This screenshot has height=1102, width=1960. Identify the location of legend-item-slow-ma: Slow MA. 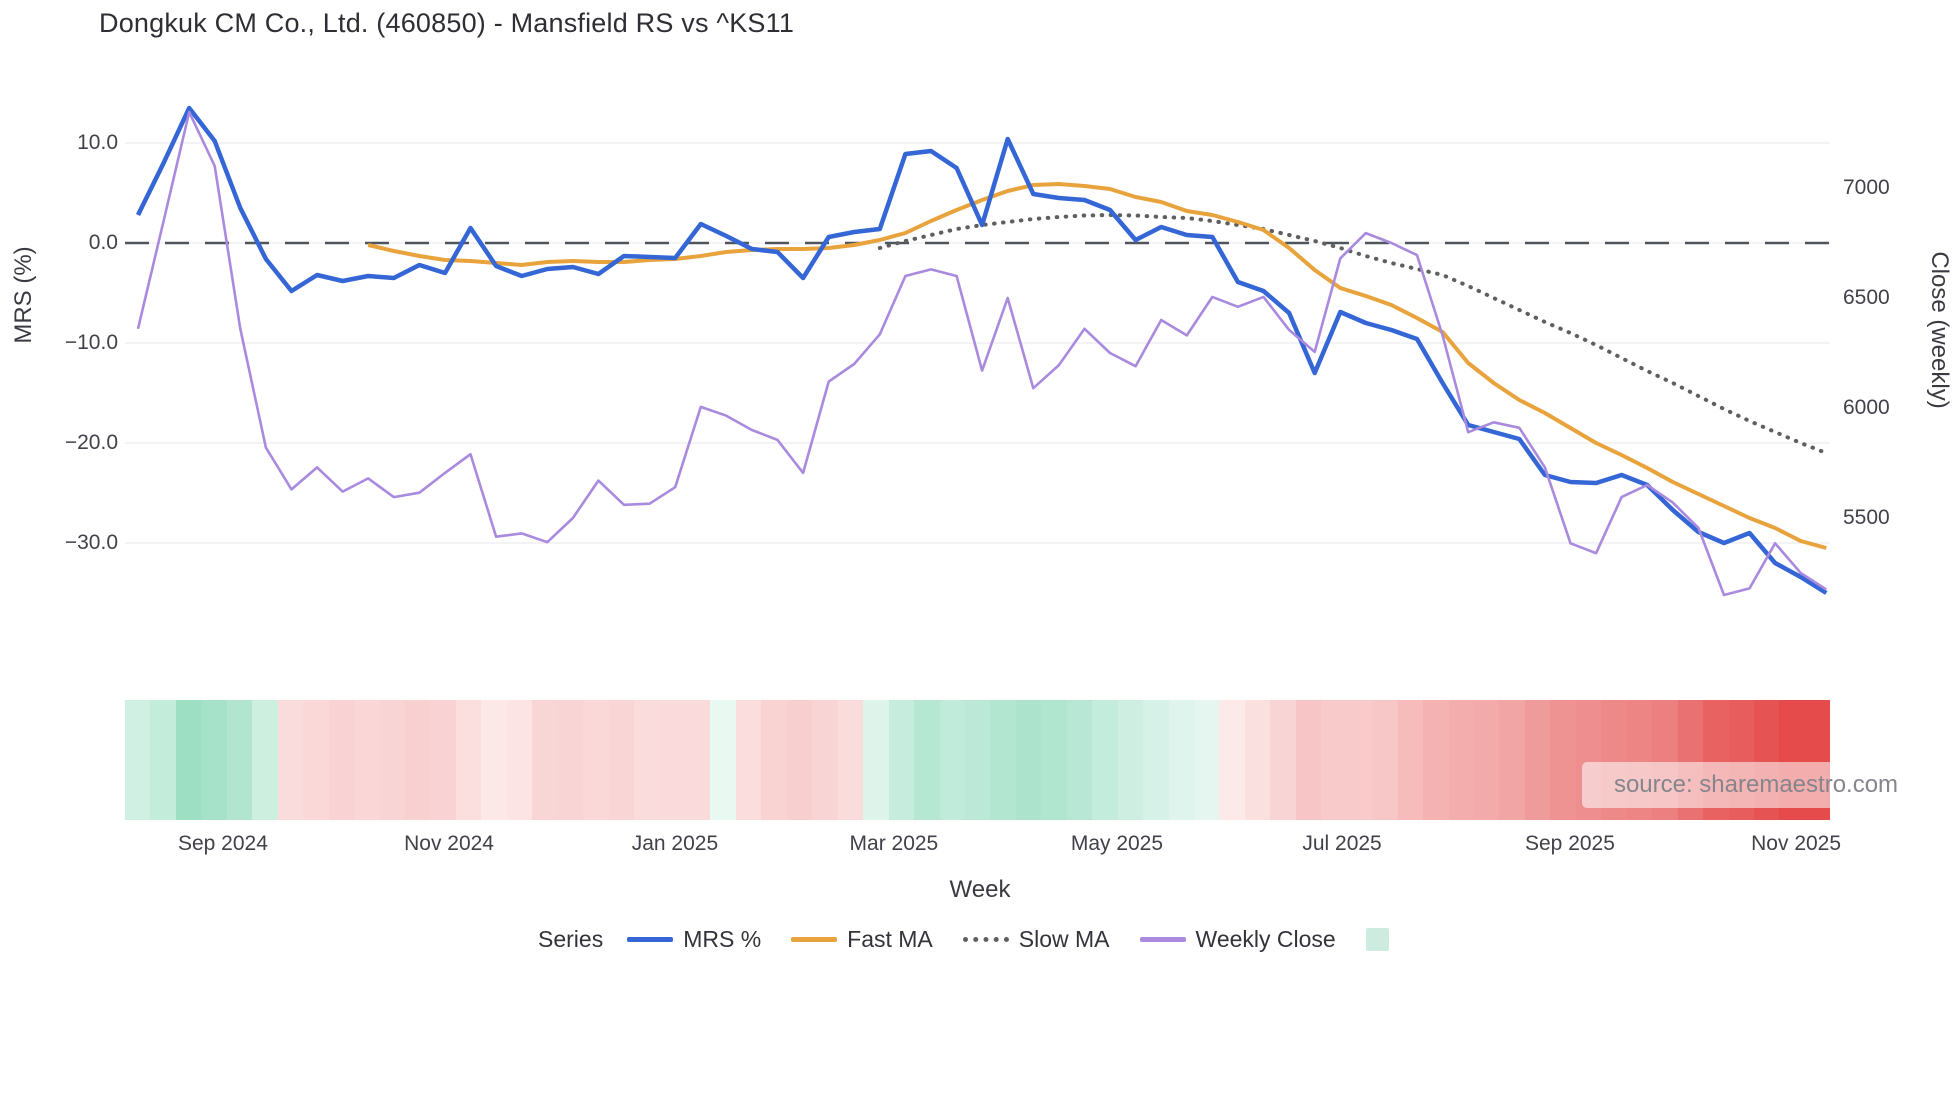
(1036, 939).